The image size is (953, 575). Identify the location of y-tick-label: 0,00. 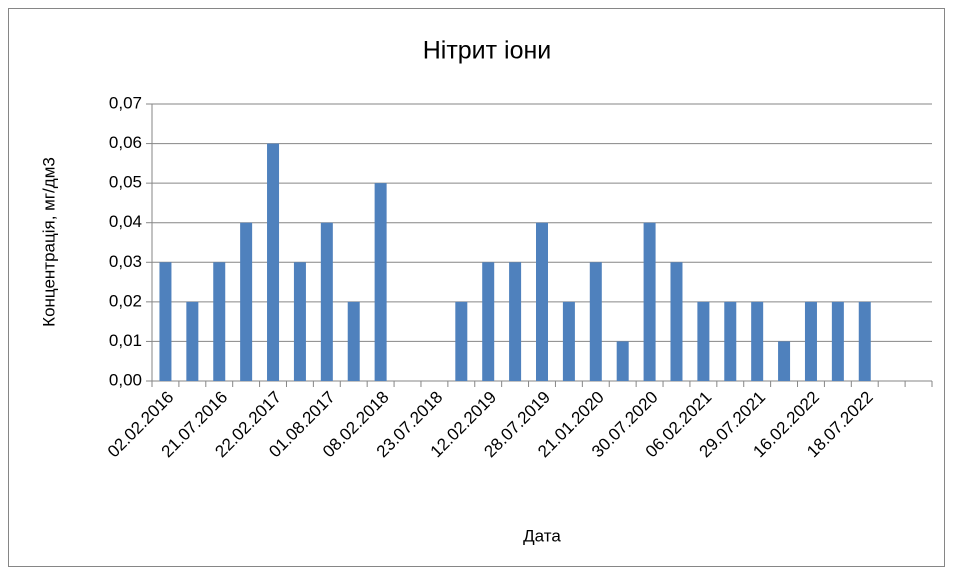
(125, 379).